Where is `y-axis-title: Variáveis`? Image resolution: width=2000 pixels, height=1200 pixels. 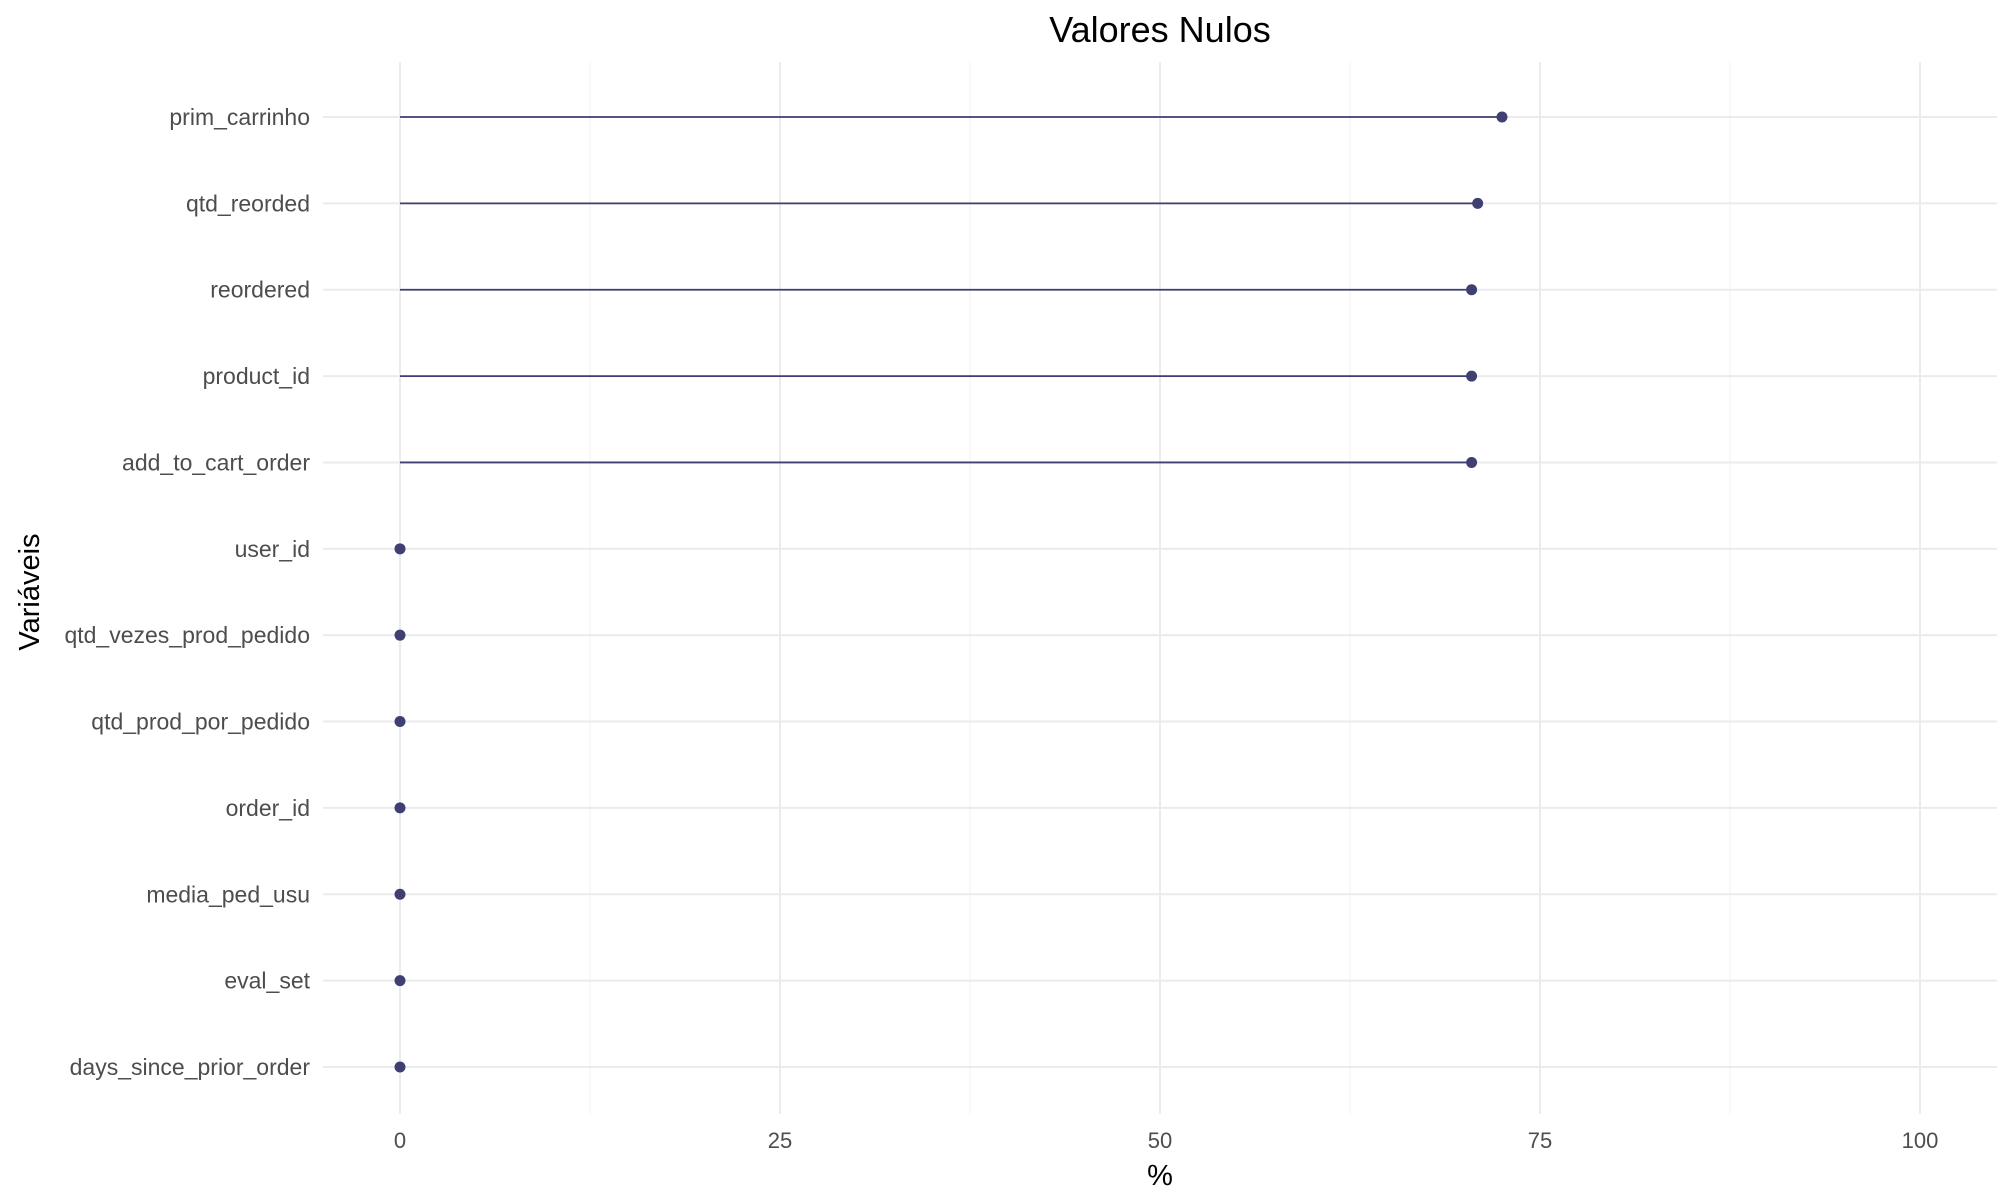
y-axis-title: Variáveis is located at coordinates (30, 591).